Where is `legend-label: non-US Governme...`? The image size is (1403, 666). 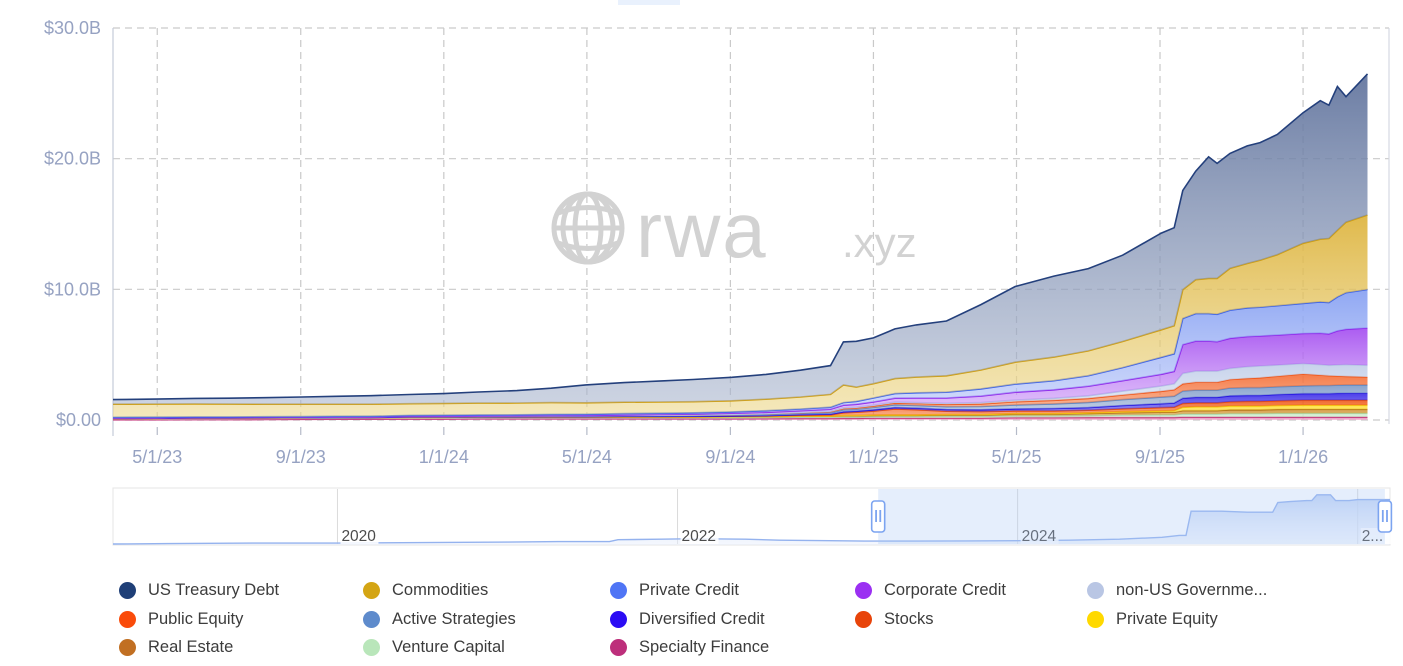
legend-label: non-US Governme... is located at coordinates (1192, 589).